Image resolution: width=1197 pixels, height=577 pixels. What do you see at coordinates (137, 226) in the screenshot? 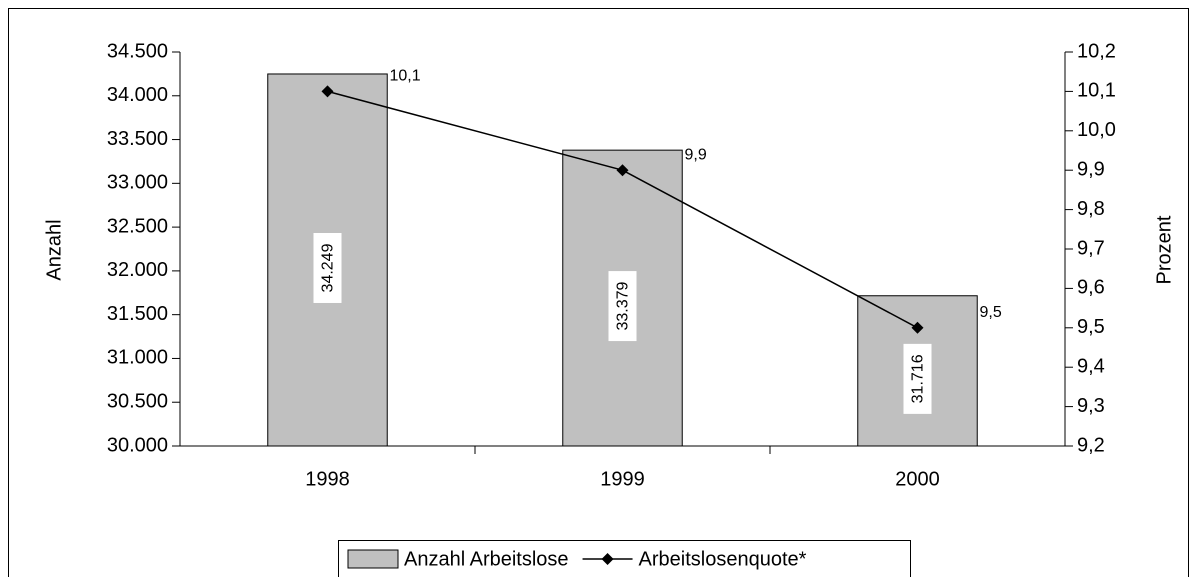
I see `y-tick-label: 32.500` at bounding box center [137, 226].